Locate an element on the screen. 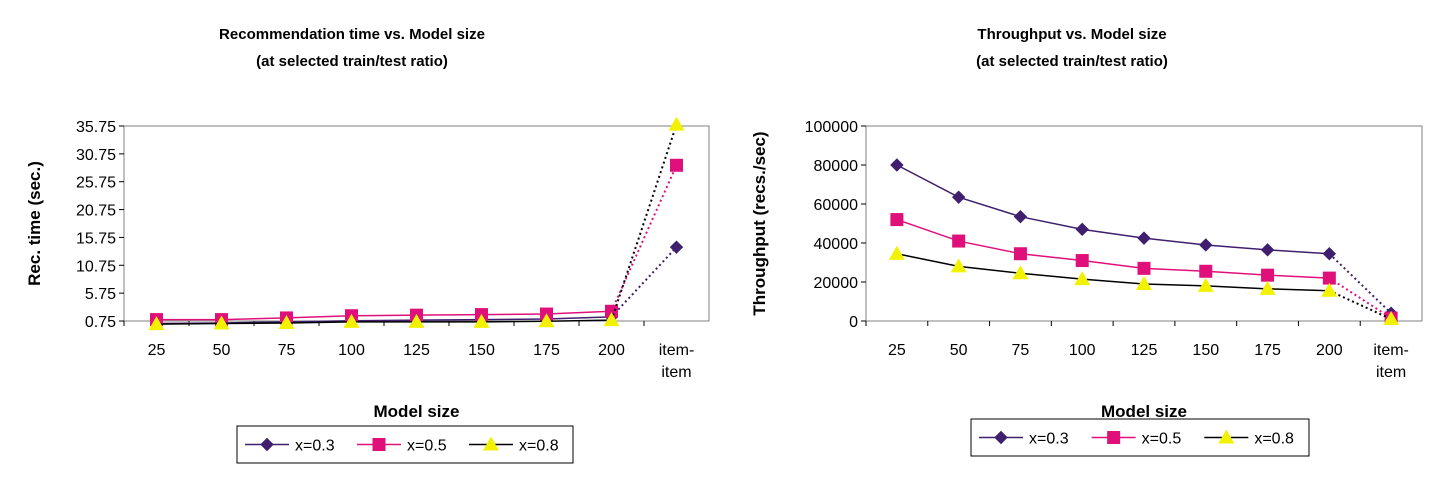  y-tick-label: 80000 is located at coordinates (836, 166).